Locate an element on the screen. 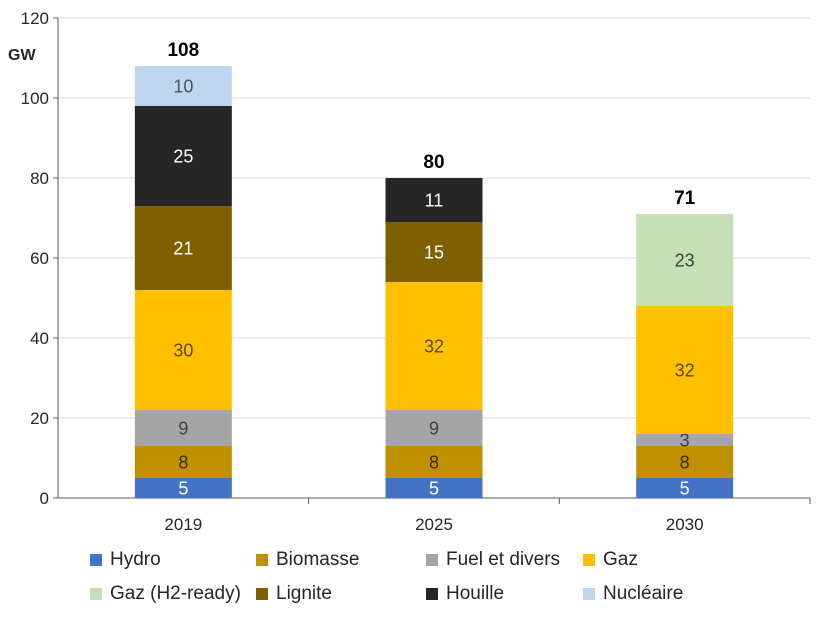 This screenshot has width=825, height=618. y-tick-label: 120 is located at coordinates (35, 18).